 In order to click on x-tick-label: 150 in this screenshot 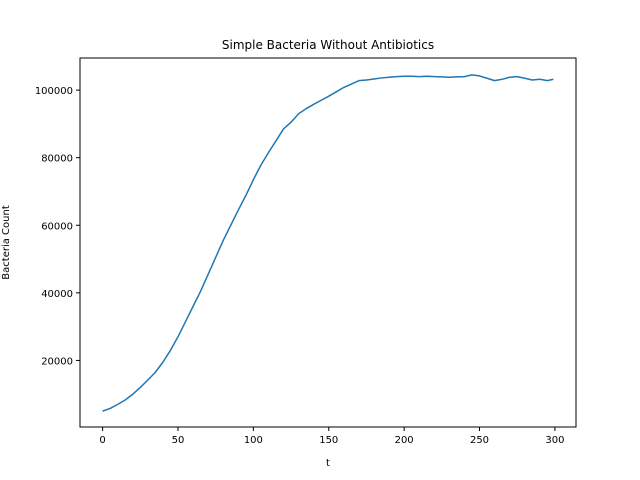, I will do `click(328, 440)`.